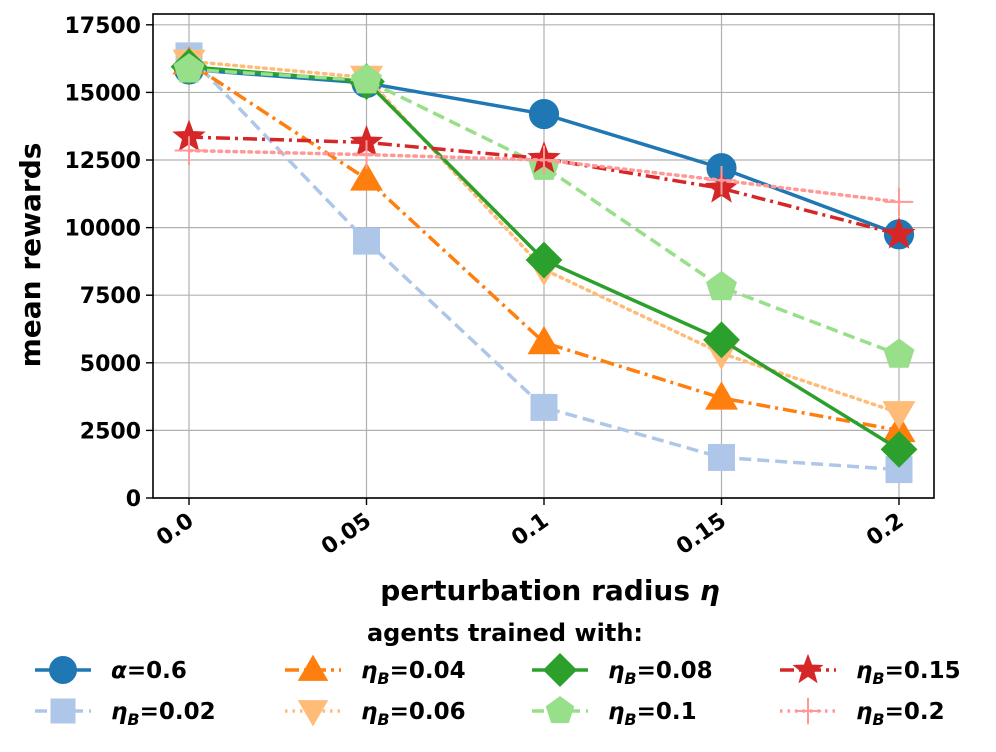 The height and width of the screenshot is (752, 996). I want to click on legend-entry-3: ηB=0.04, so click(375, 671).